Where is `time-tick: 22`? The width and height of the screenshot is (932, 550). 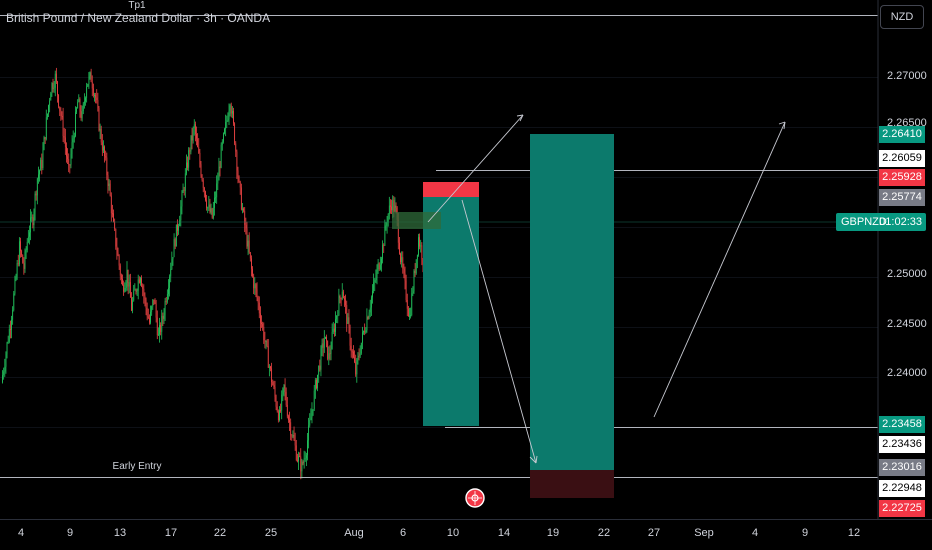
time-tick: 22 is located at coordinates (604, 533).